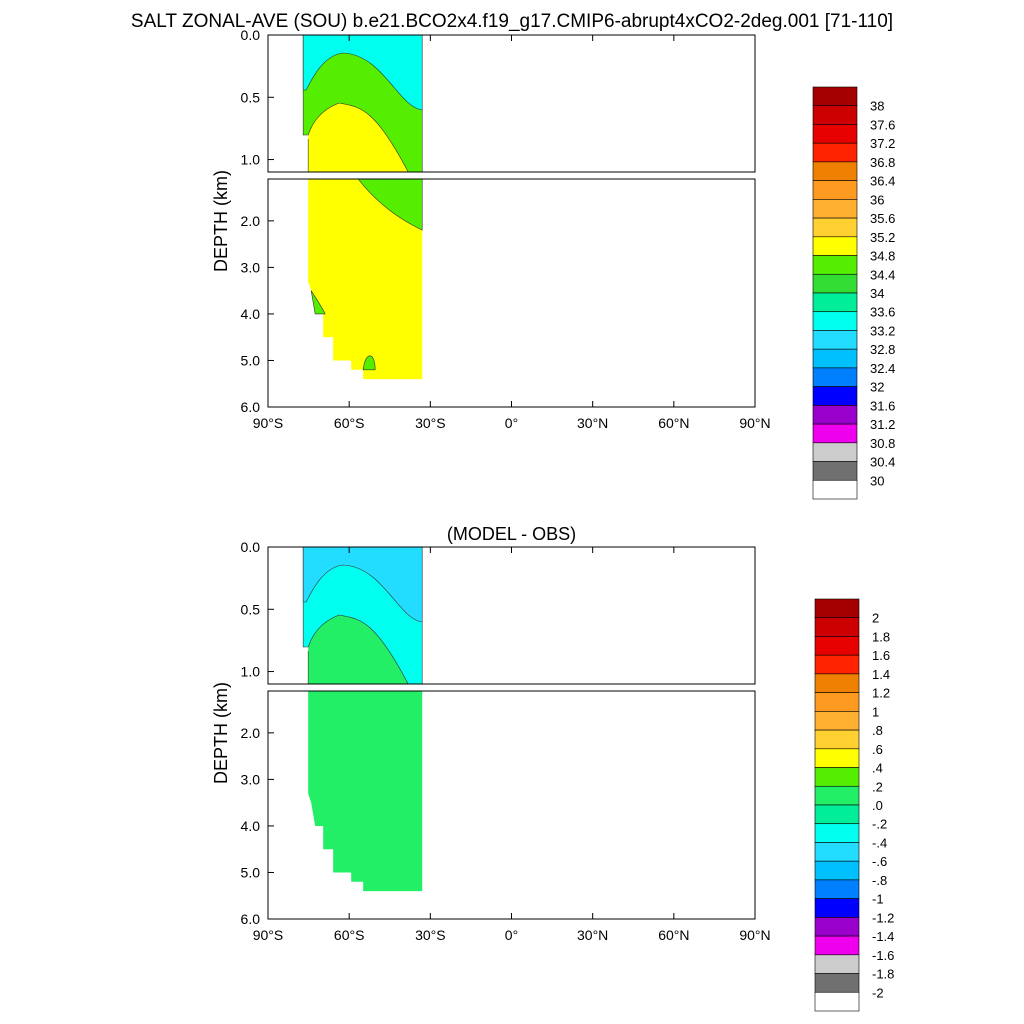 Image resolution: width=1024 pixels, height=1024 pixels. What do you see at coordinates (877, 768) in the screenshot?
I see `colorbar-label: .4` at bounding box center [877, 768].